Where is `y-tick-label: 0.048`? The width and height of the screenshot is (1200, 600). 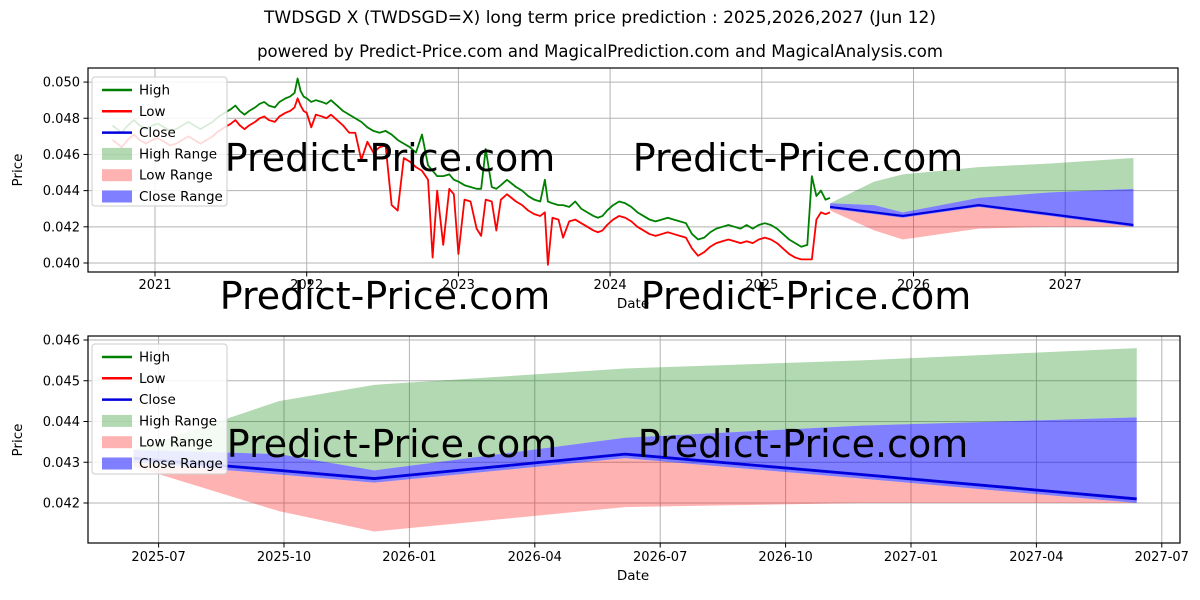 y-tick-label: 0.048 is located at coordinates (61, 119).